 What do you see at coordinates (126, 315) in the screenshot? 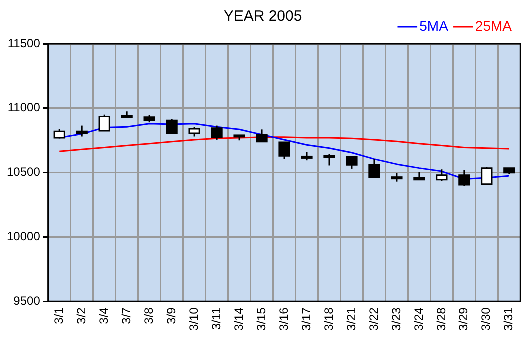
I see `x-tick-label: 3/7` at bounding box center [126, 315].